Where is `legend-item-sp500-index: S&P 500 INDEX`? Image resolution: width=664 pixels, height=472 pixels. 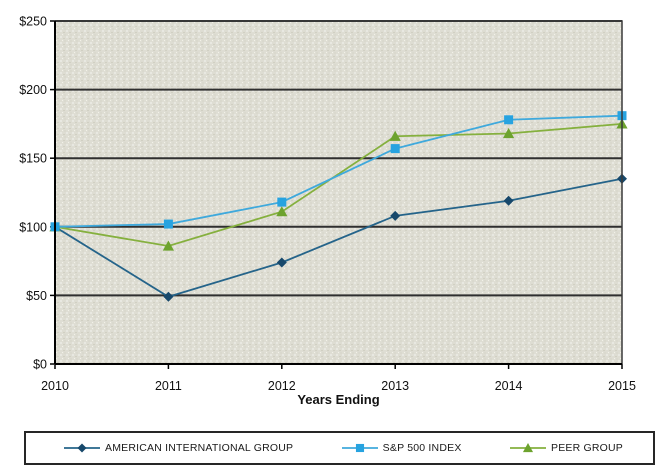
legend-item-sp500-index: S&P 500 INDEX is located at coordinates (401, 448).